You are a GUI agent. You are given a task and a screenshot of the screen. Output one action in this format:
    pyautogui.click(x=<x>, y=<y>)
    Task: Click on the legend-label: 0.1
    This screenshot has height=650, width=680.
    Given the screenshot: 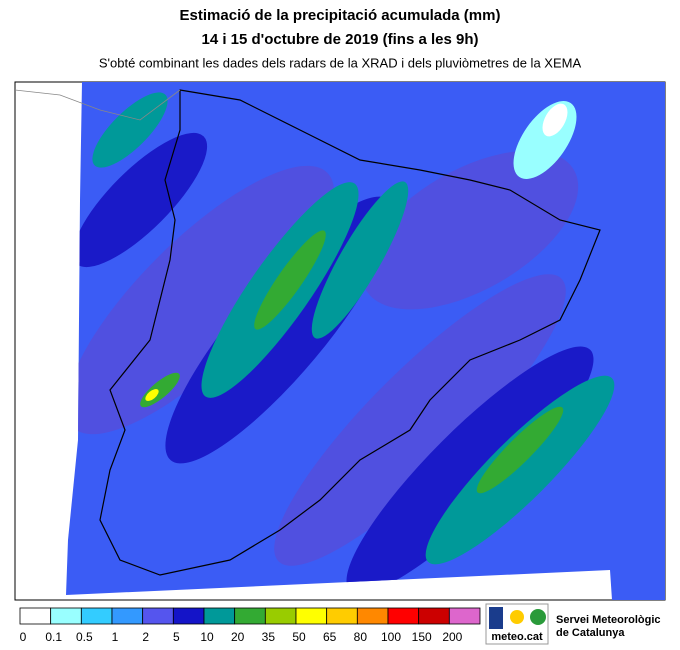 What is the action you would take?
    pyautogui.click(x=53, y=637)
    